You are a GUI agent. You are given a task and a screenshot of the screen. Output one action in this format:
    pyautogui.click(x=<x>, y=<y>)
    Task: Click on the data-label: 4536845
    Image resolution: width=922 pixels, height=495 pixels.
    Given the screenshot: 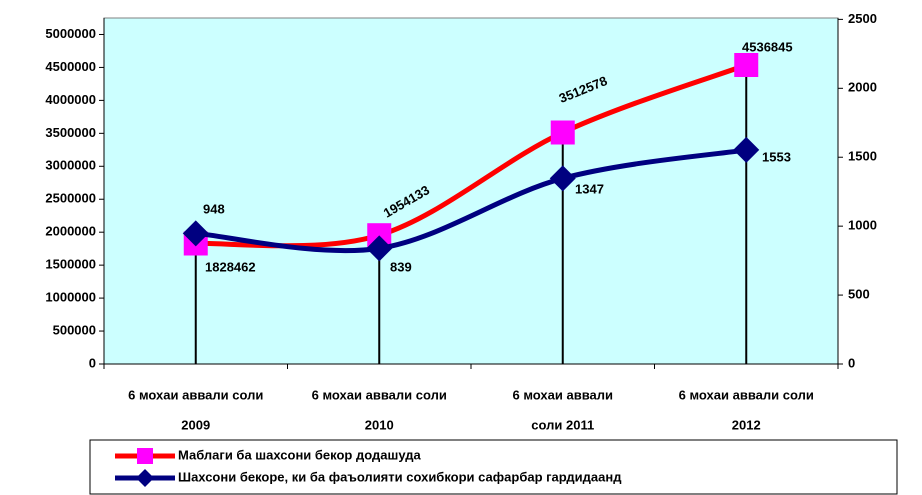 What is the action you would take?
    pyautogui.click(x=767, y=46)
    